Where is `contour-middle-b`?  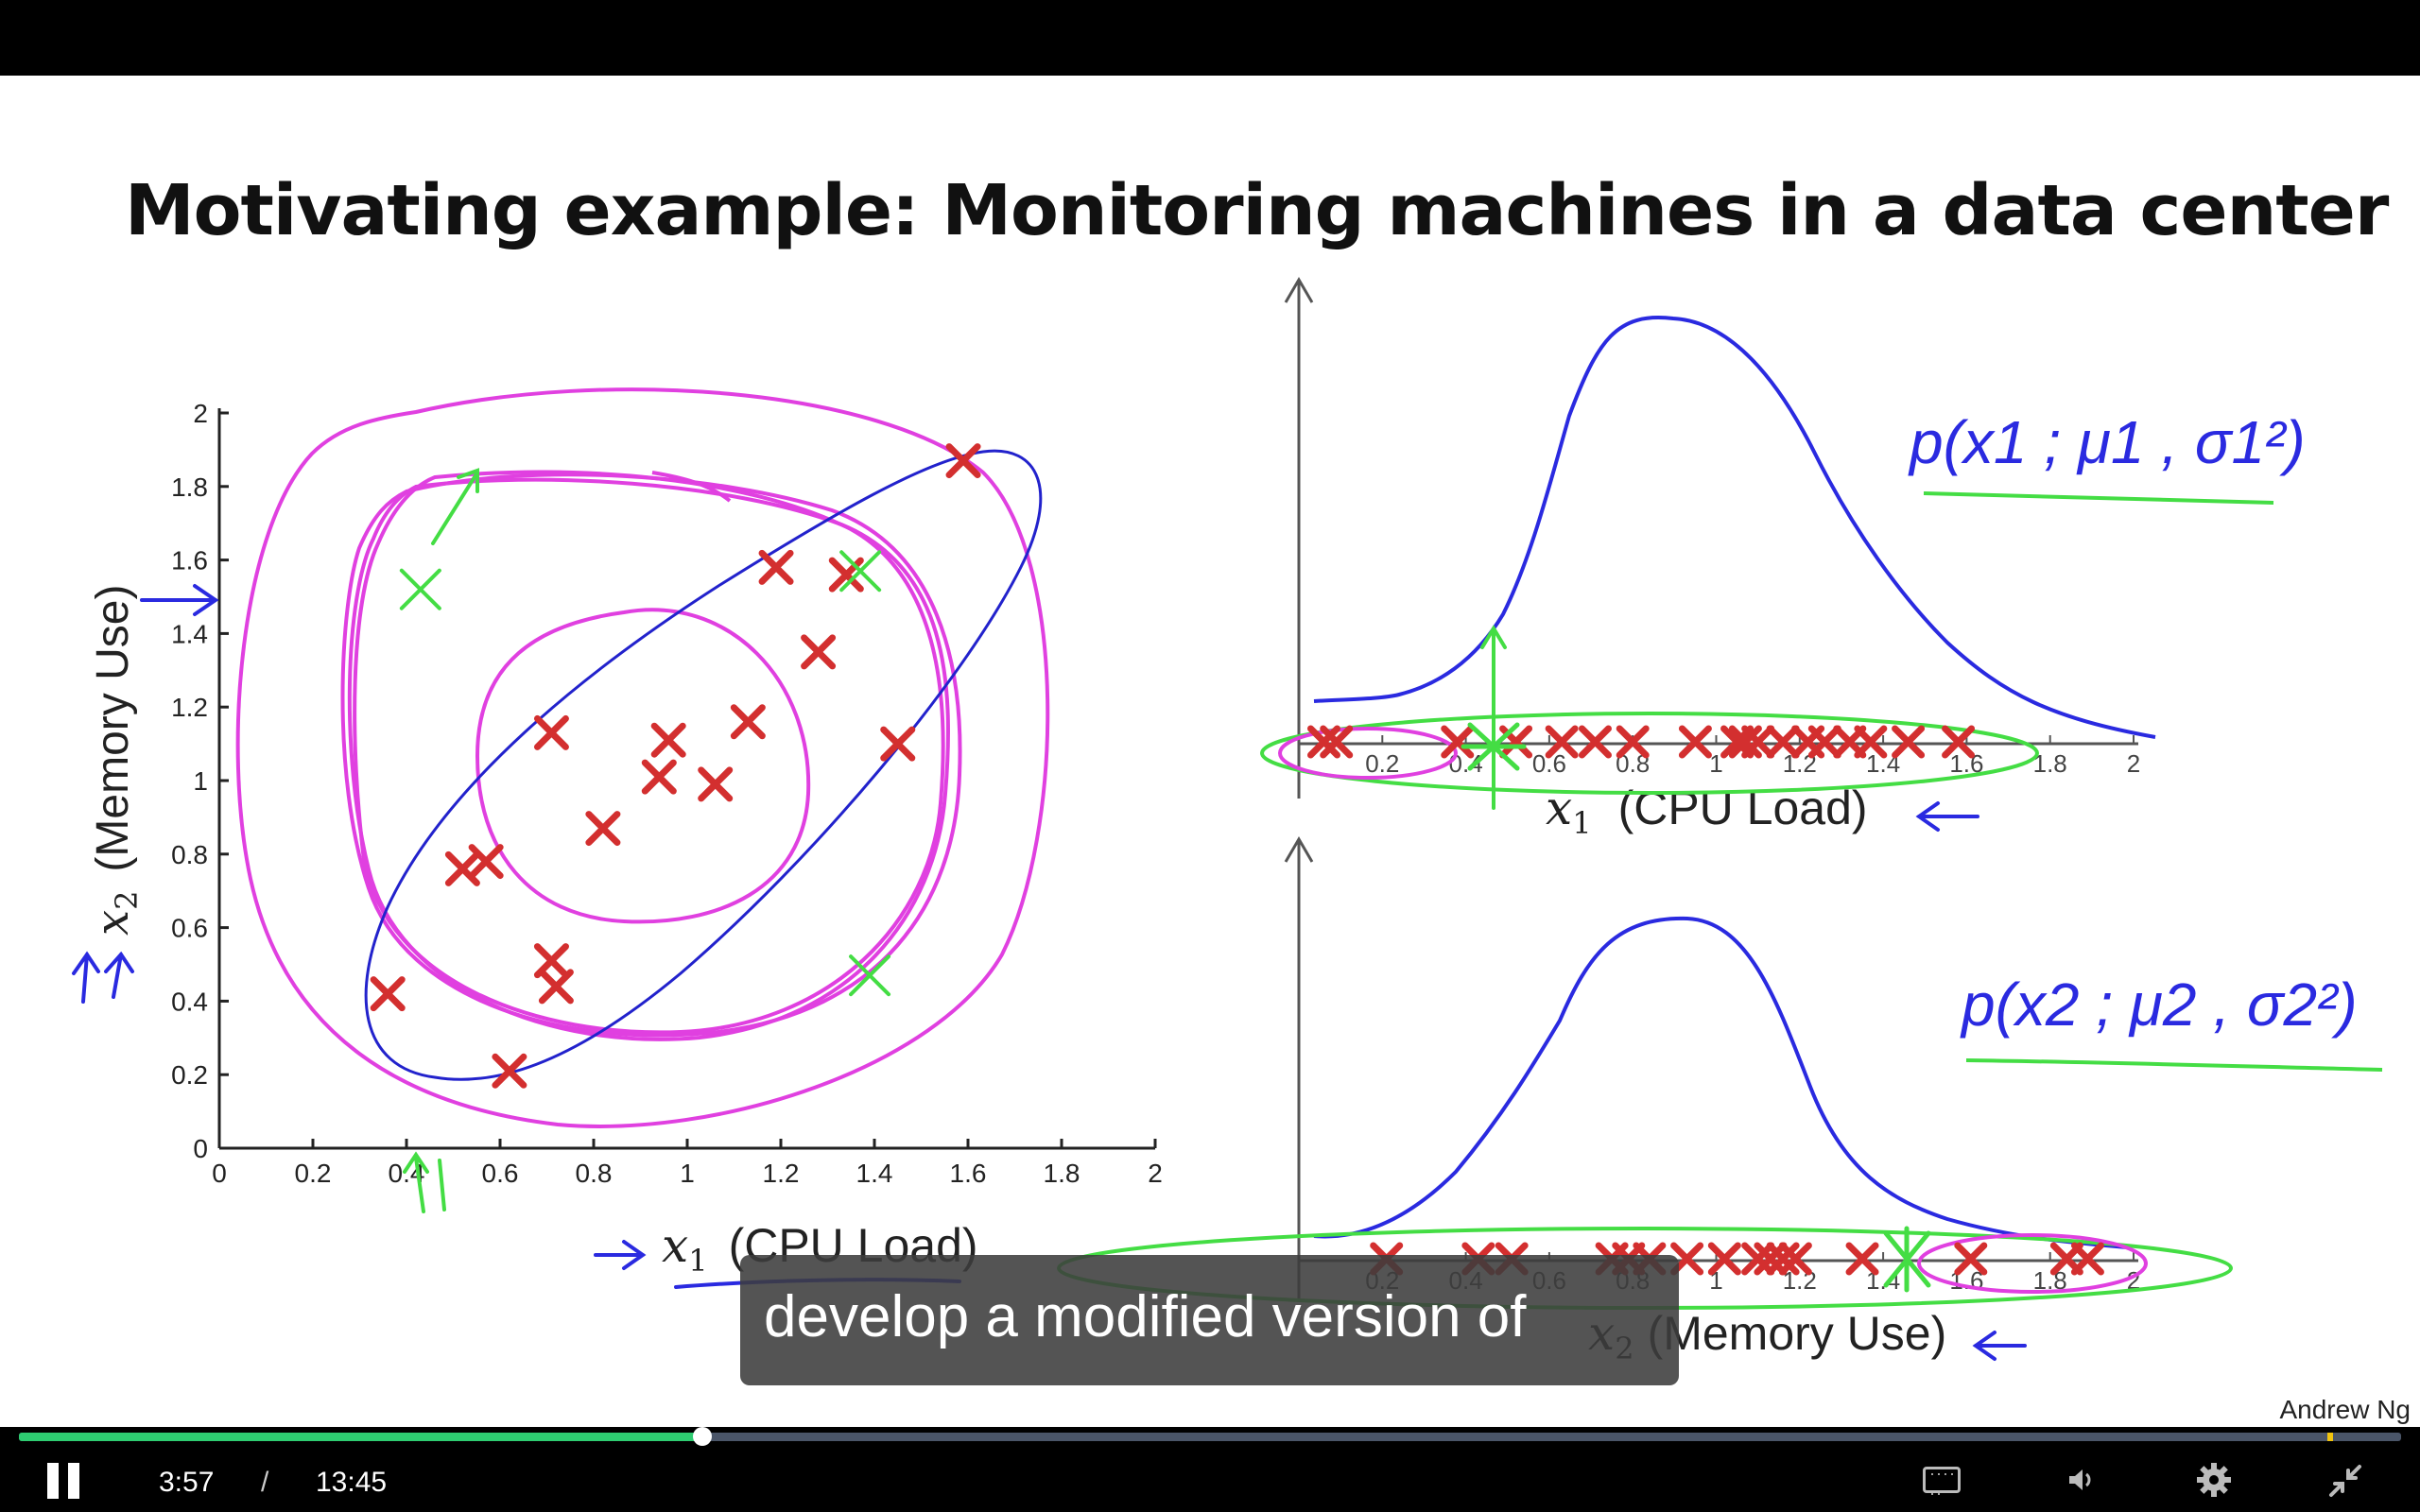
contour-middle-b is located at coordinates (648, 759).